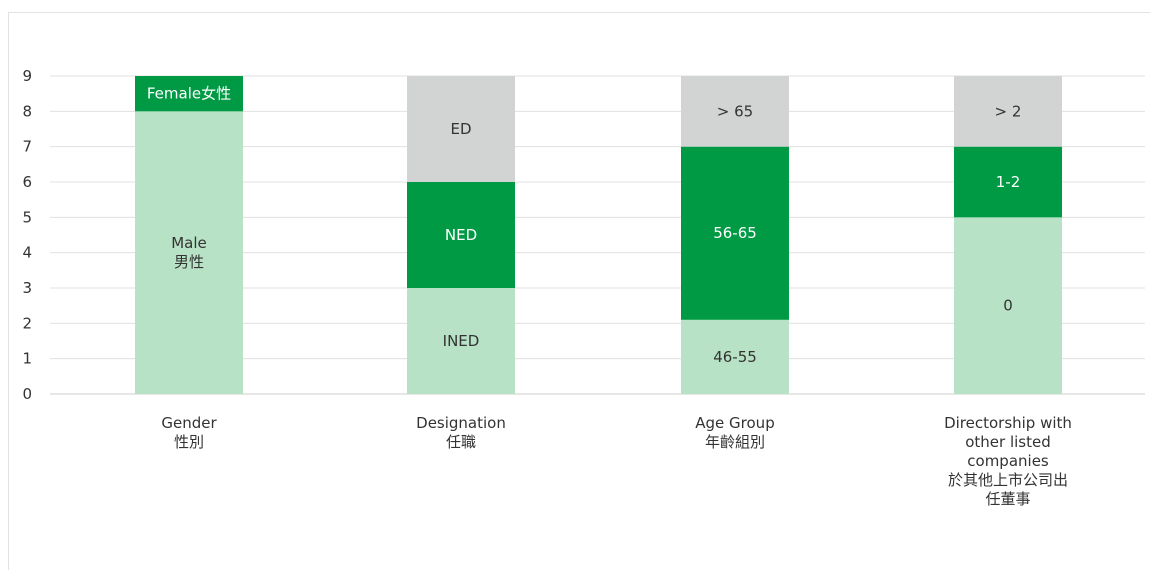 This screenshot has height=570, width=1150. What do you see at coordinates (27, 147) in the screenshot?
I see `y-tick-label: 7` at bounding box center [27, 147].